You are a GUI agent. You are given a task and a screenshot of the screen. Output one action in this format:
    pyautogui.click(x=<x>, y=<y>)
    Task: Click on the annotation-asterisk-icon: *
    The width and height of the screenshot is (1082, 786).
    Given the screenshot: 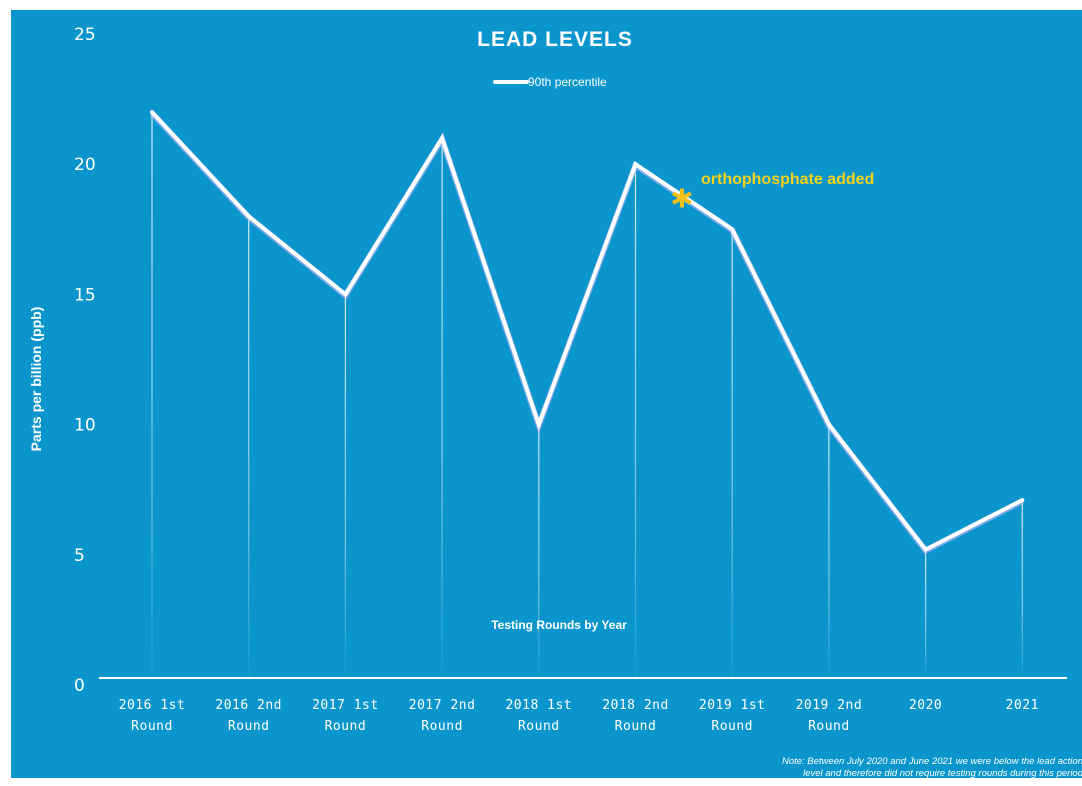 What is the action you would take?
    pyautogui.click(x=682, y=204)
    